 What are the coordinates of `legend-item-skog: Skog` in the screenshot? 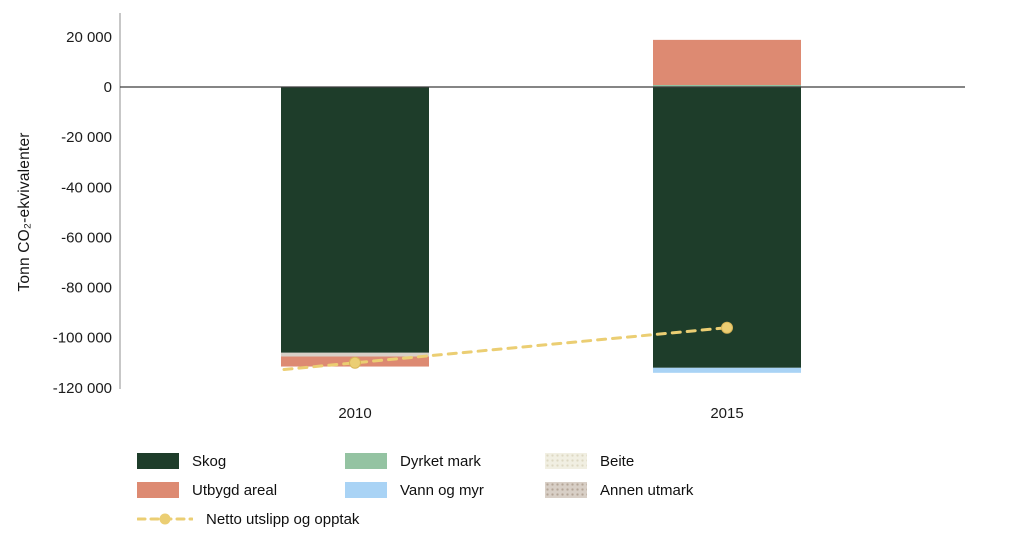 It's located at (181, 461).